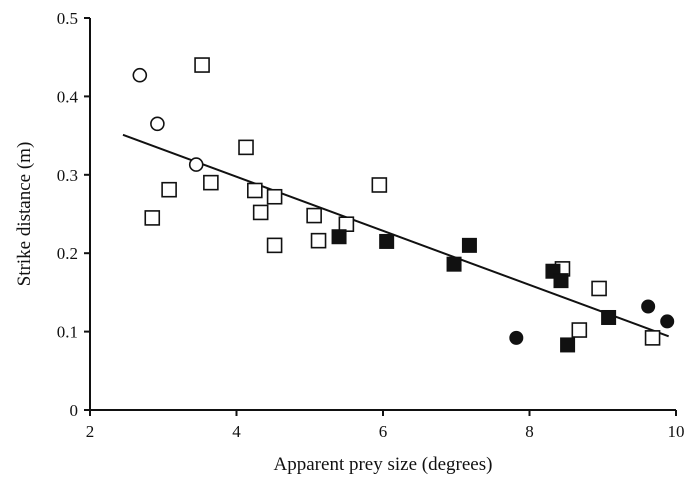  Describe the element at coordinates (236, 431) in the screenshot. I see `x-tick-label: 4` at that location.